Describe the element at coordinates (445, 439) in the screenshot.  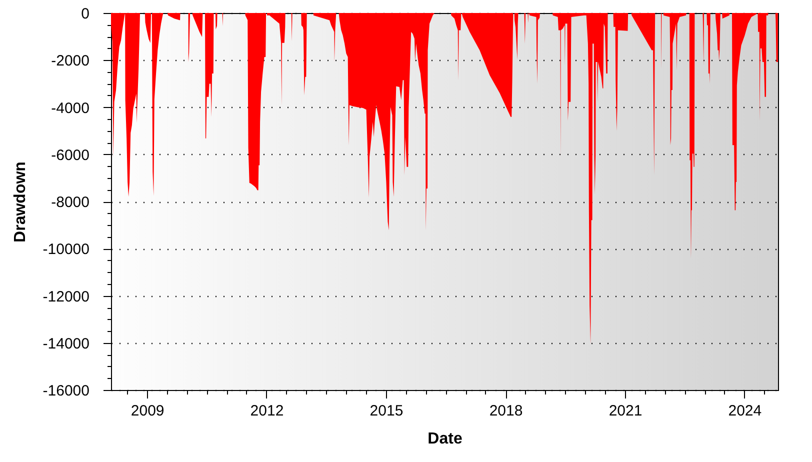
I see `x-axis-title: Date` at that location.